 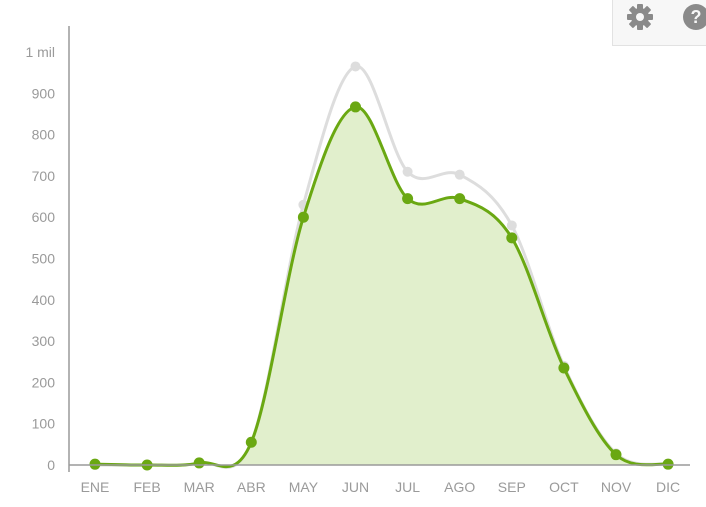 I want to click on settings-button, so click(x=640, y=17).